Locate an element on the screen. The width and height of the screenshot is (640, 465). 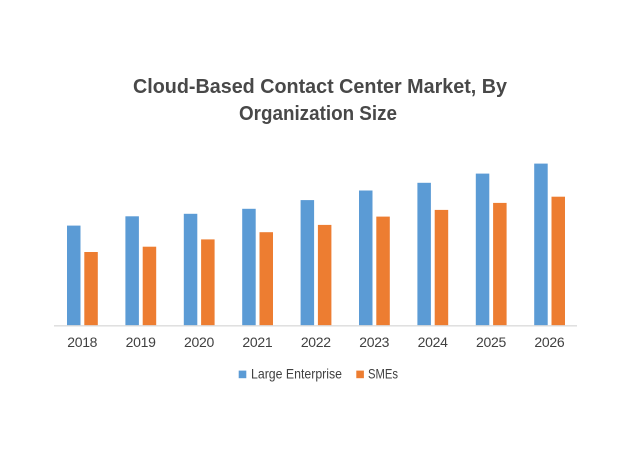
svg-text: 2023 is located at coordinates (374, 342).